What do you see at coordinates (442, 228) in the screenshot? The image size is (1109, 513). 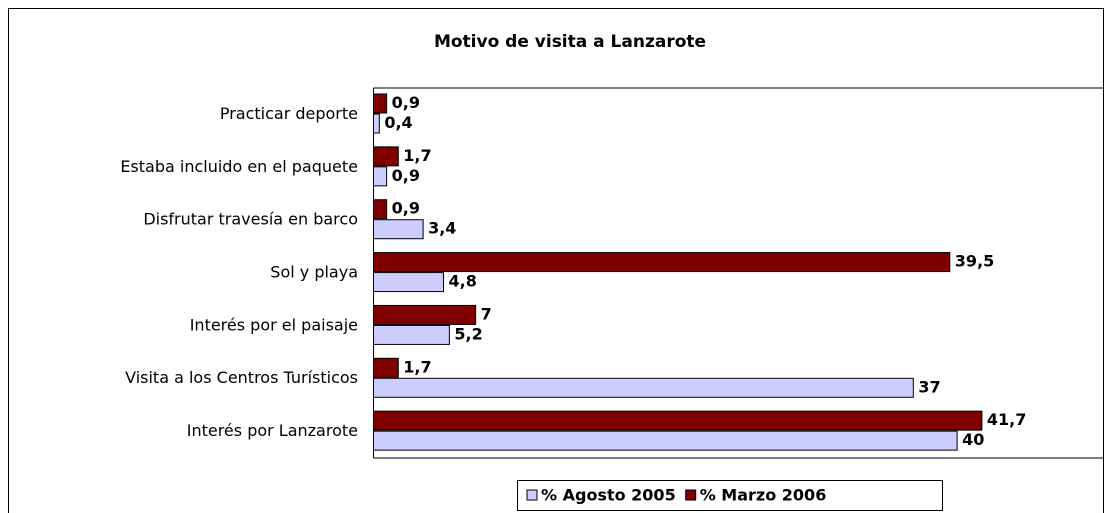 I see `value-label: 3,4` at bounding box center [442, 228].